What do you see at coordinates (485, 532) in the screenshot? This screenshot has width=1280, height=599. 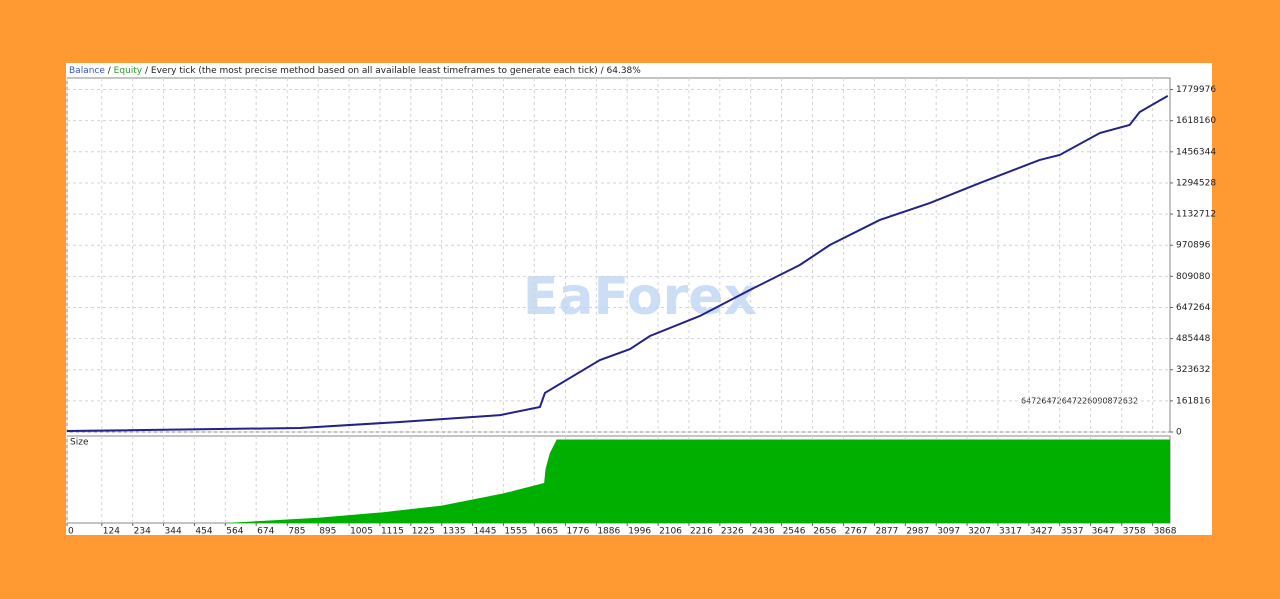 I see `x-tick-label: 1445` at bounding box center [485, 532].